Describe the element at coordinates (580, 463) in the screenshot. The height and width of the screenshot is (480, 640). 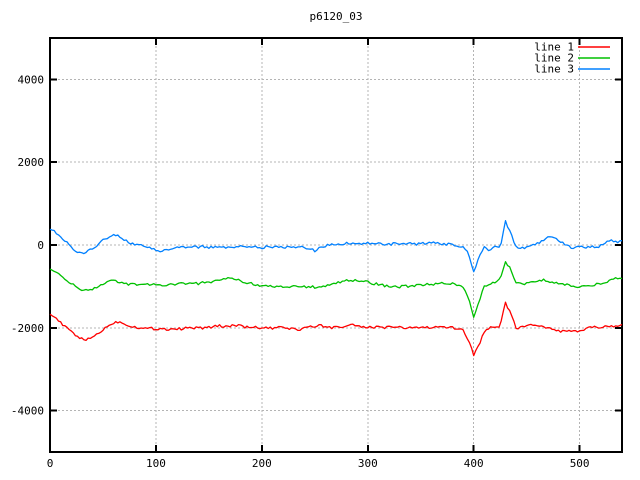
I see `x-tick-label-500: 500` at that location.